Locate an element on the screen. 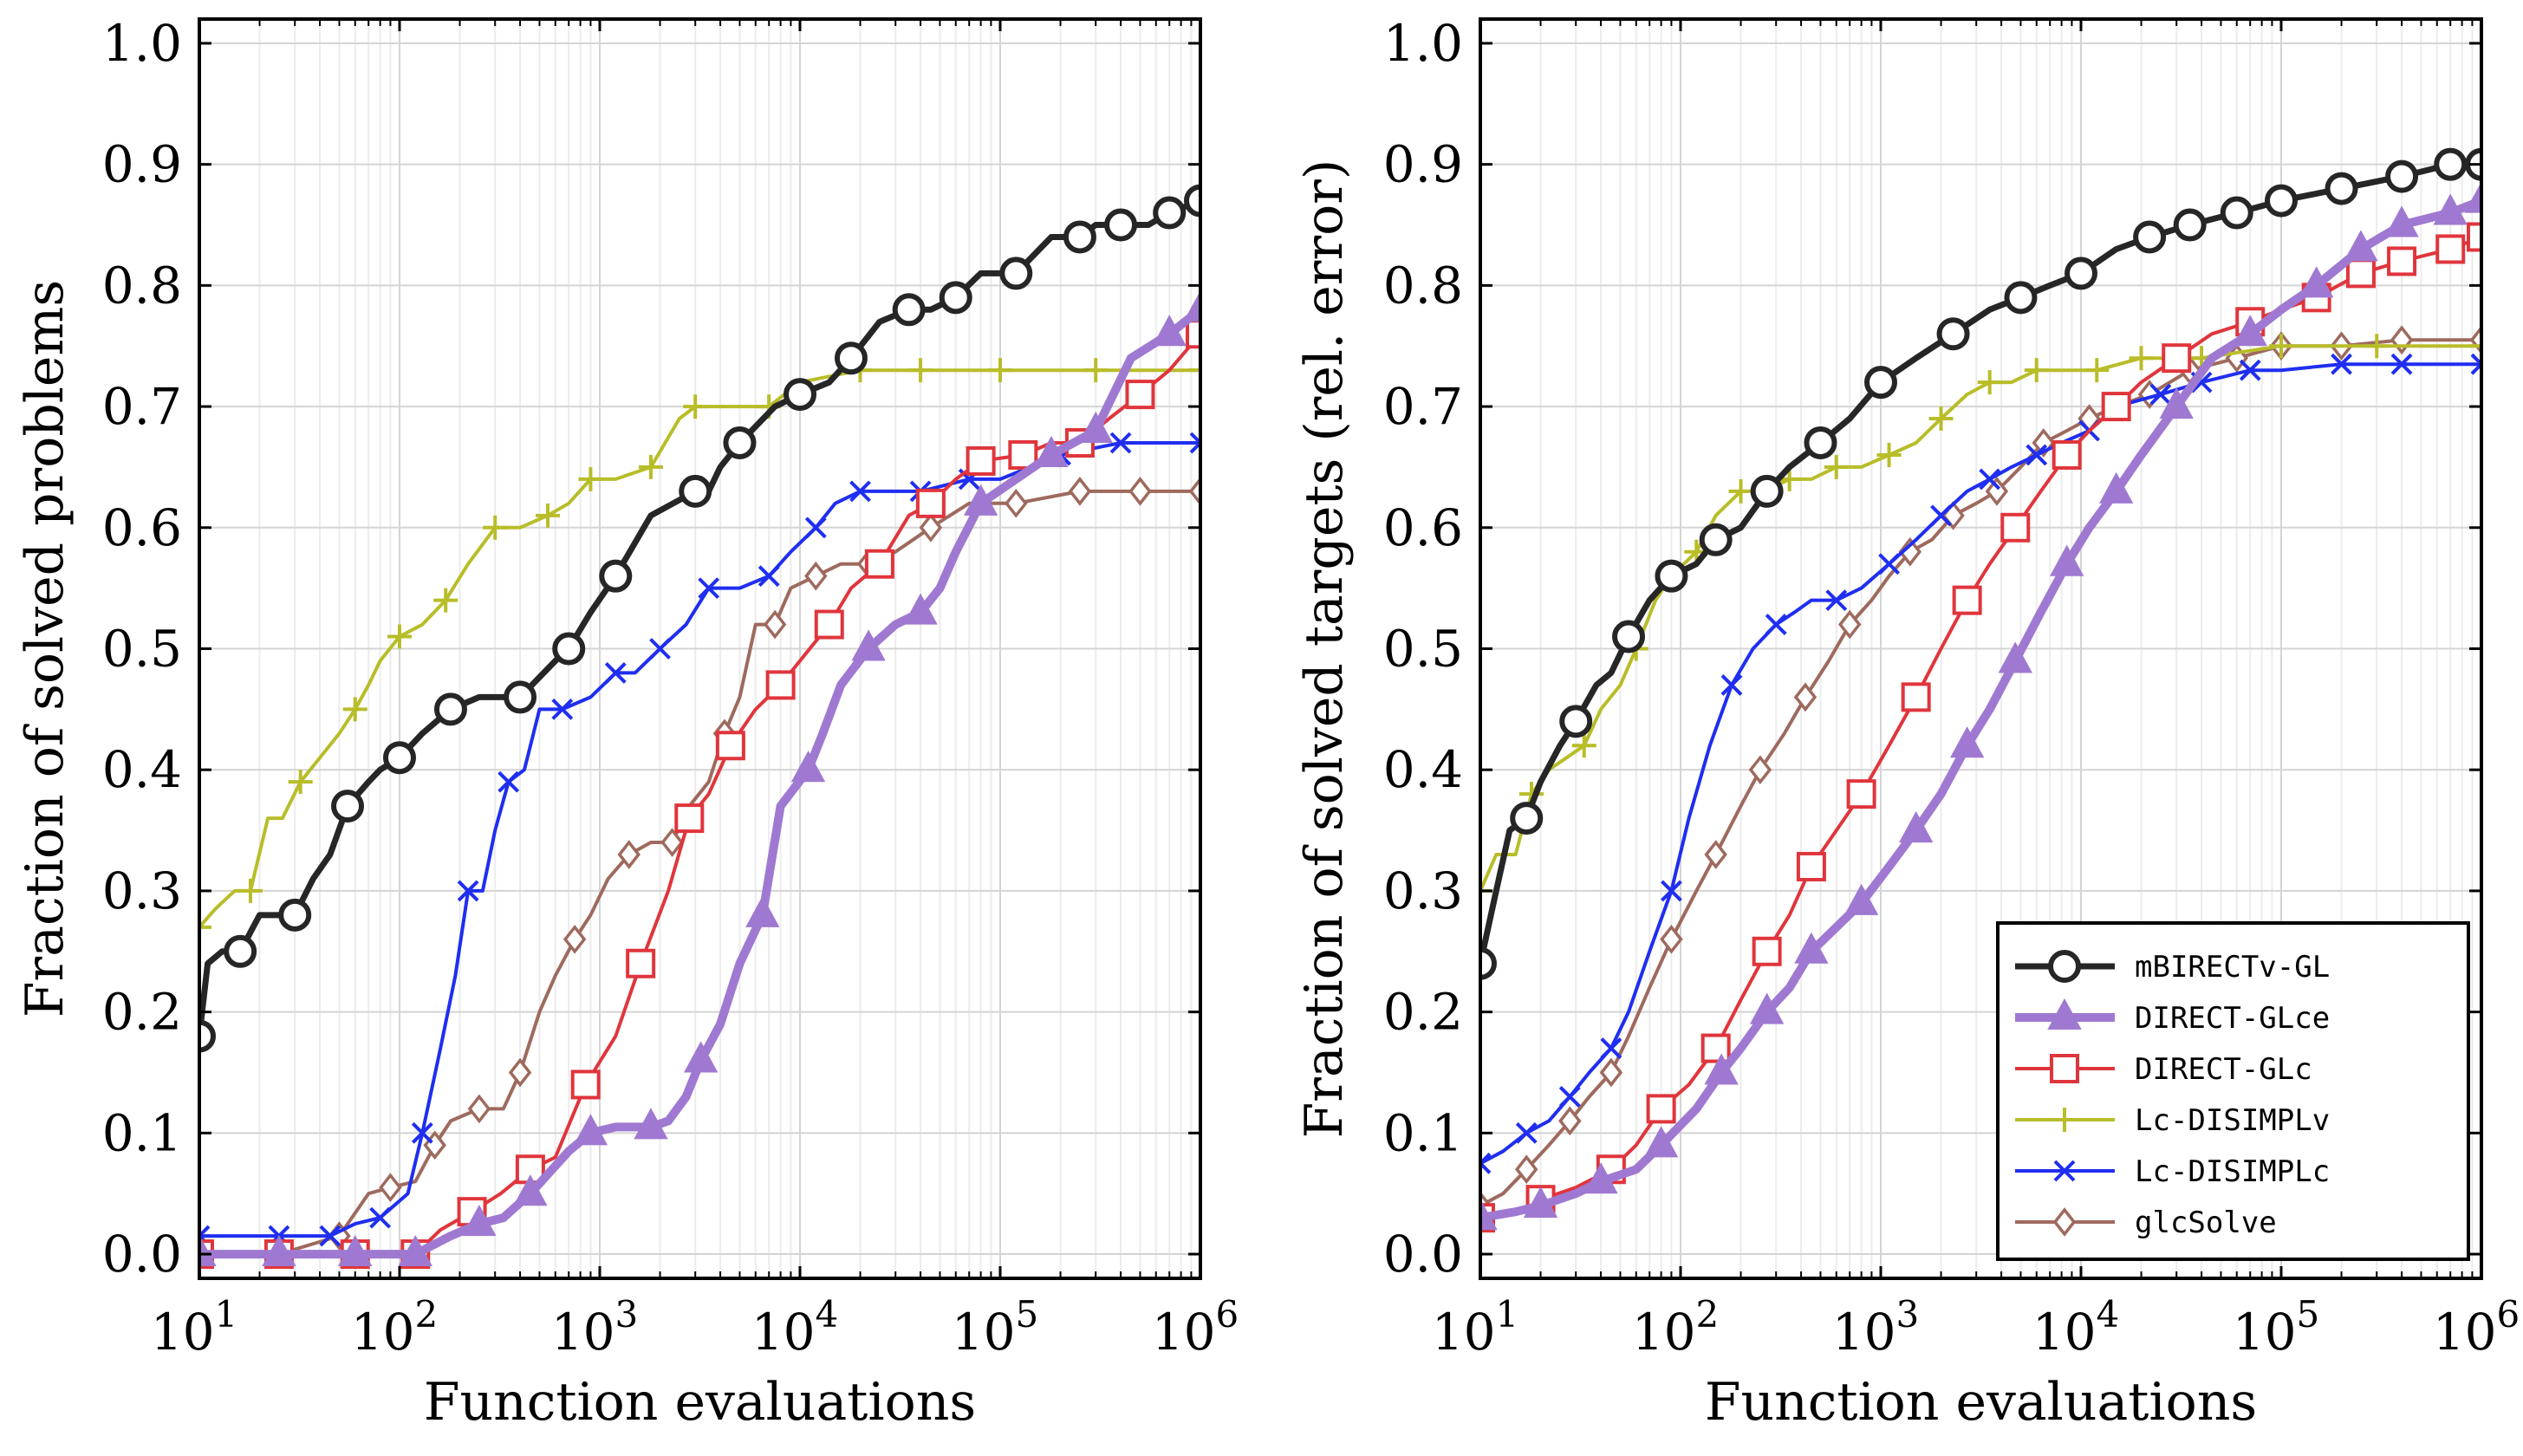  x-tick-label: 10³ is located at coordinates (595, 1327).